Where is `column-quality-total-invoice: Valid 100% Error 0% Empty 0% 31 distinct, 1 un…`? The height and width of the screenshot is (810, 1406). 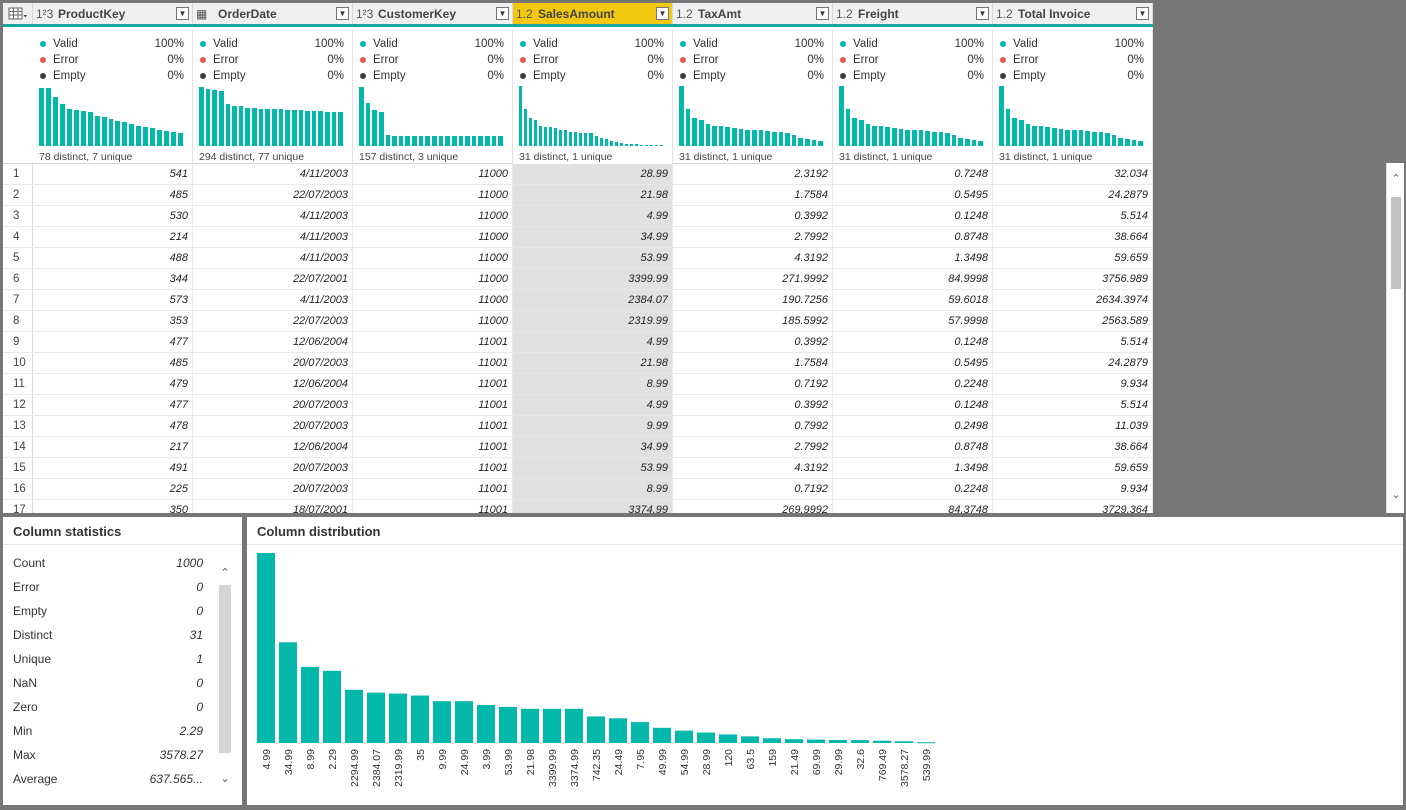 column-quality-total-invoice: Valid 100% Error 0% Empty 0% 31 distinct, 1 un… is located at coordinates (1073, 97).